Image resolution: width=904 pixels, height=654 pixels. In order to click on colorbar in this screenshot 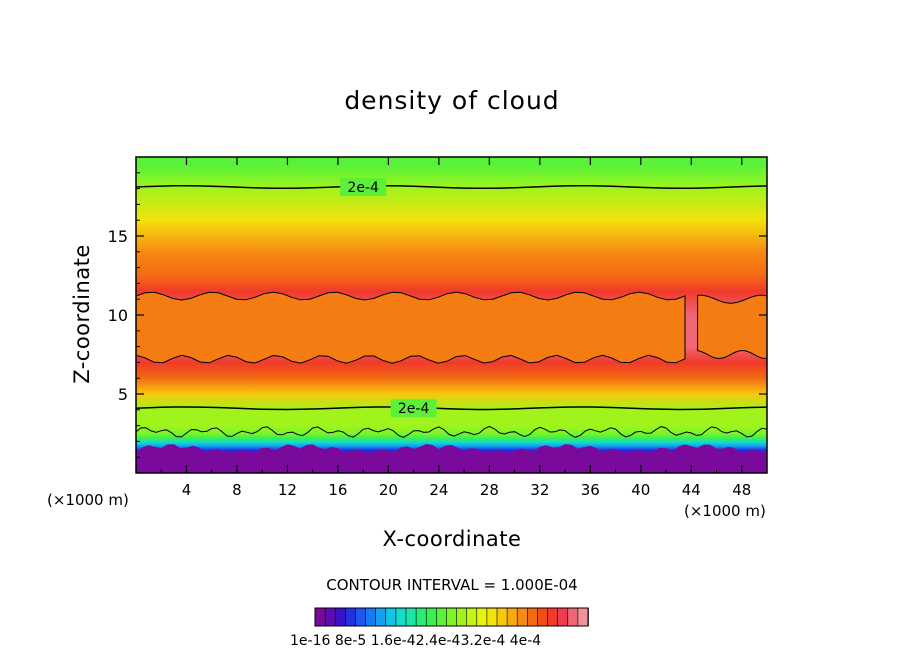, I will do `click(451, 617)`.